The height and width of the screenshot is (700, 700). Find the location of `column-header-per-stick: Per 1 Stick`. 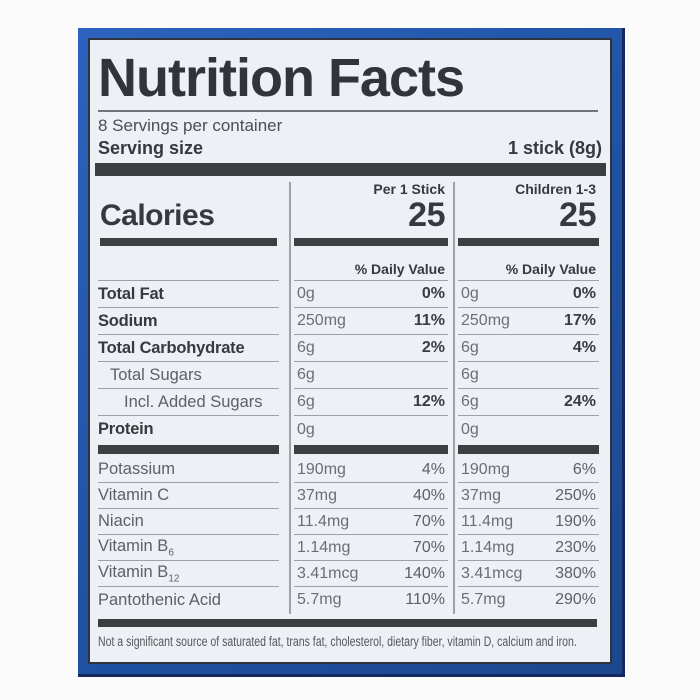

column-header-per-stick: Per 1 Stick is located at coordinates (409, 189).